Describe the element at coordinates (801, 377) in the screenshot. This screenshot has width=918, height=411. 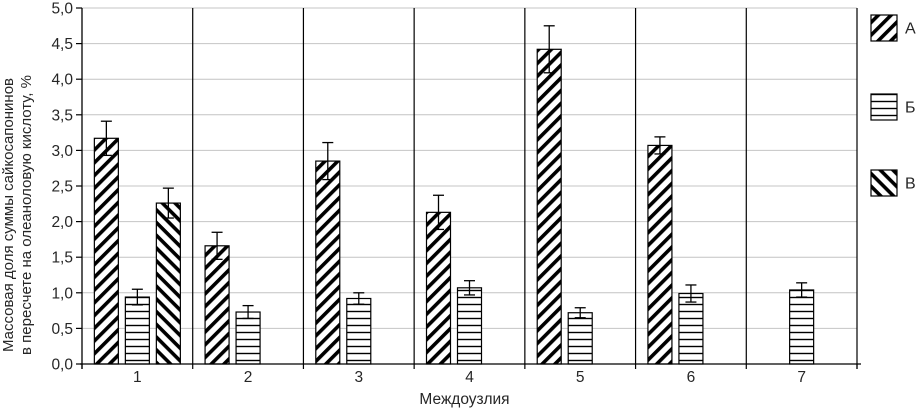
I see `x-tick-label: 7` at that location.